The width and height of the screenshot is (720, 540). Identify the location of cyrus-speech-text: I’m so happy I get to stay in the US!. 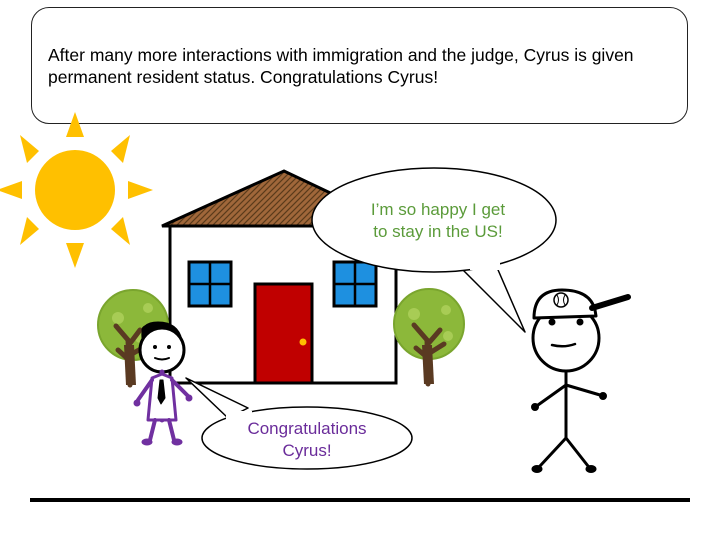
(438, 221).